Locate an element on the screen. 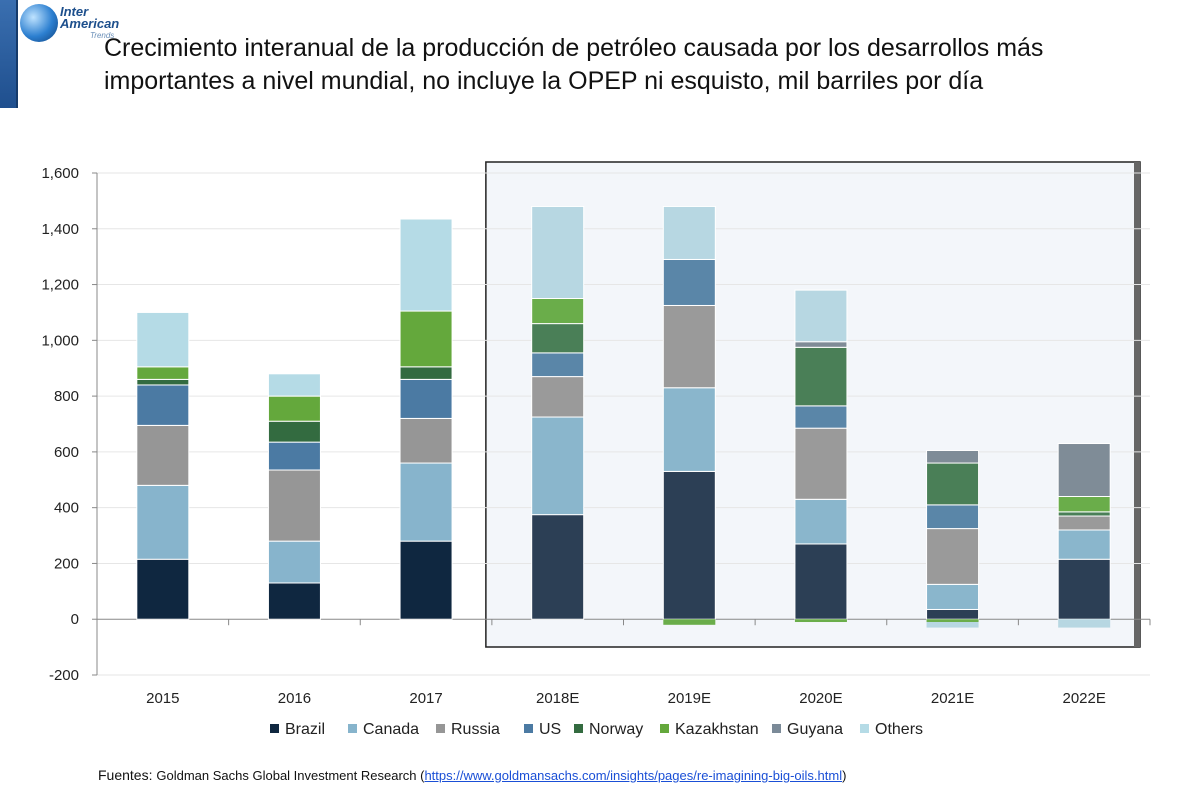 This screenshot has height=809, width=1177. bar-guyana-2022e is located at coordinates (1084, 470).